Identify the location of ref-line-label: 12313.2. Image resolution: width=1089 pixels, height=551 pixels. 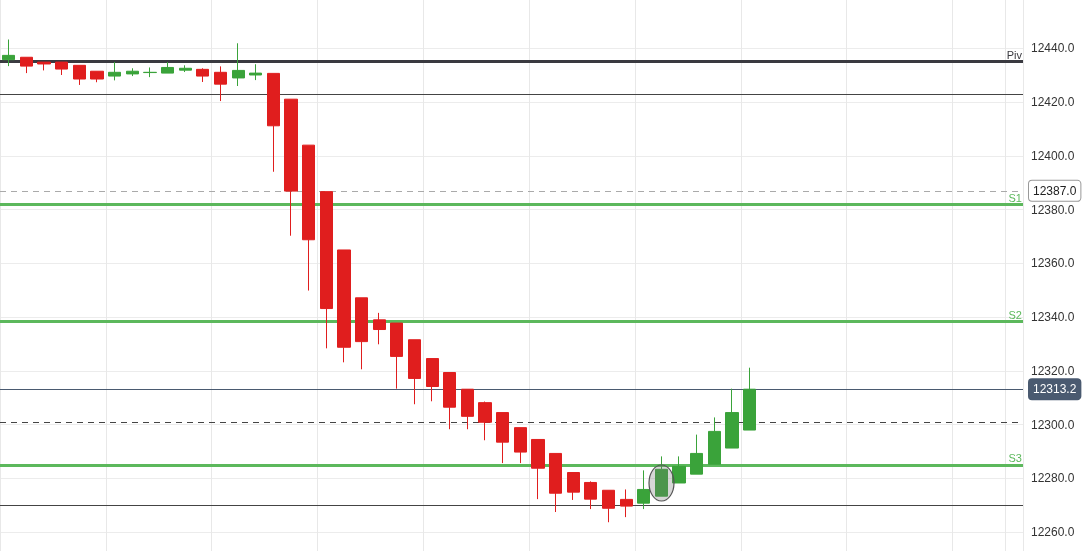
(1055, 389).